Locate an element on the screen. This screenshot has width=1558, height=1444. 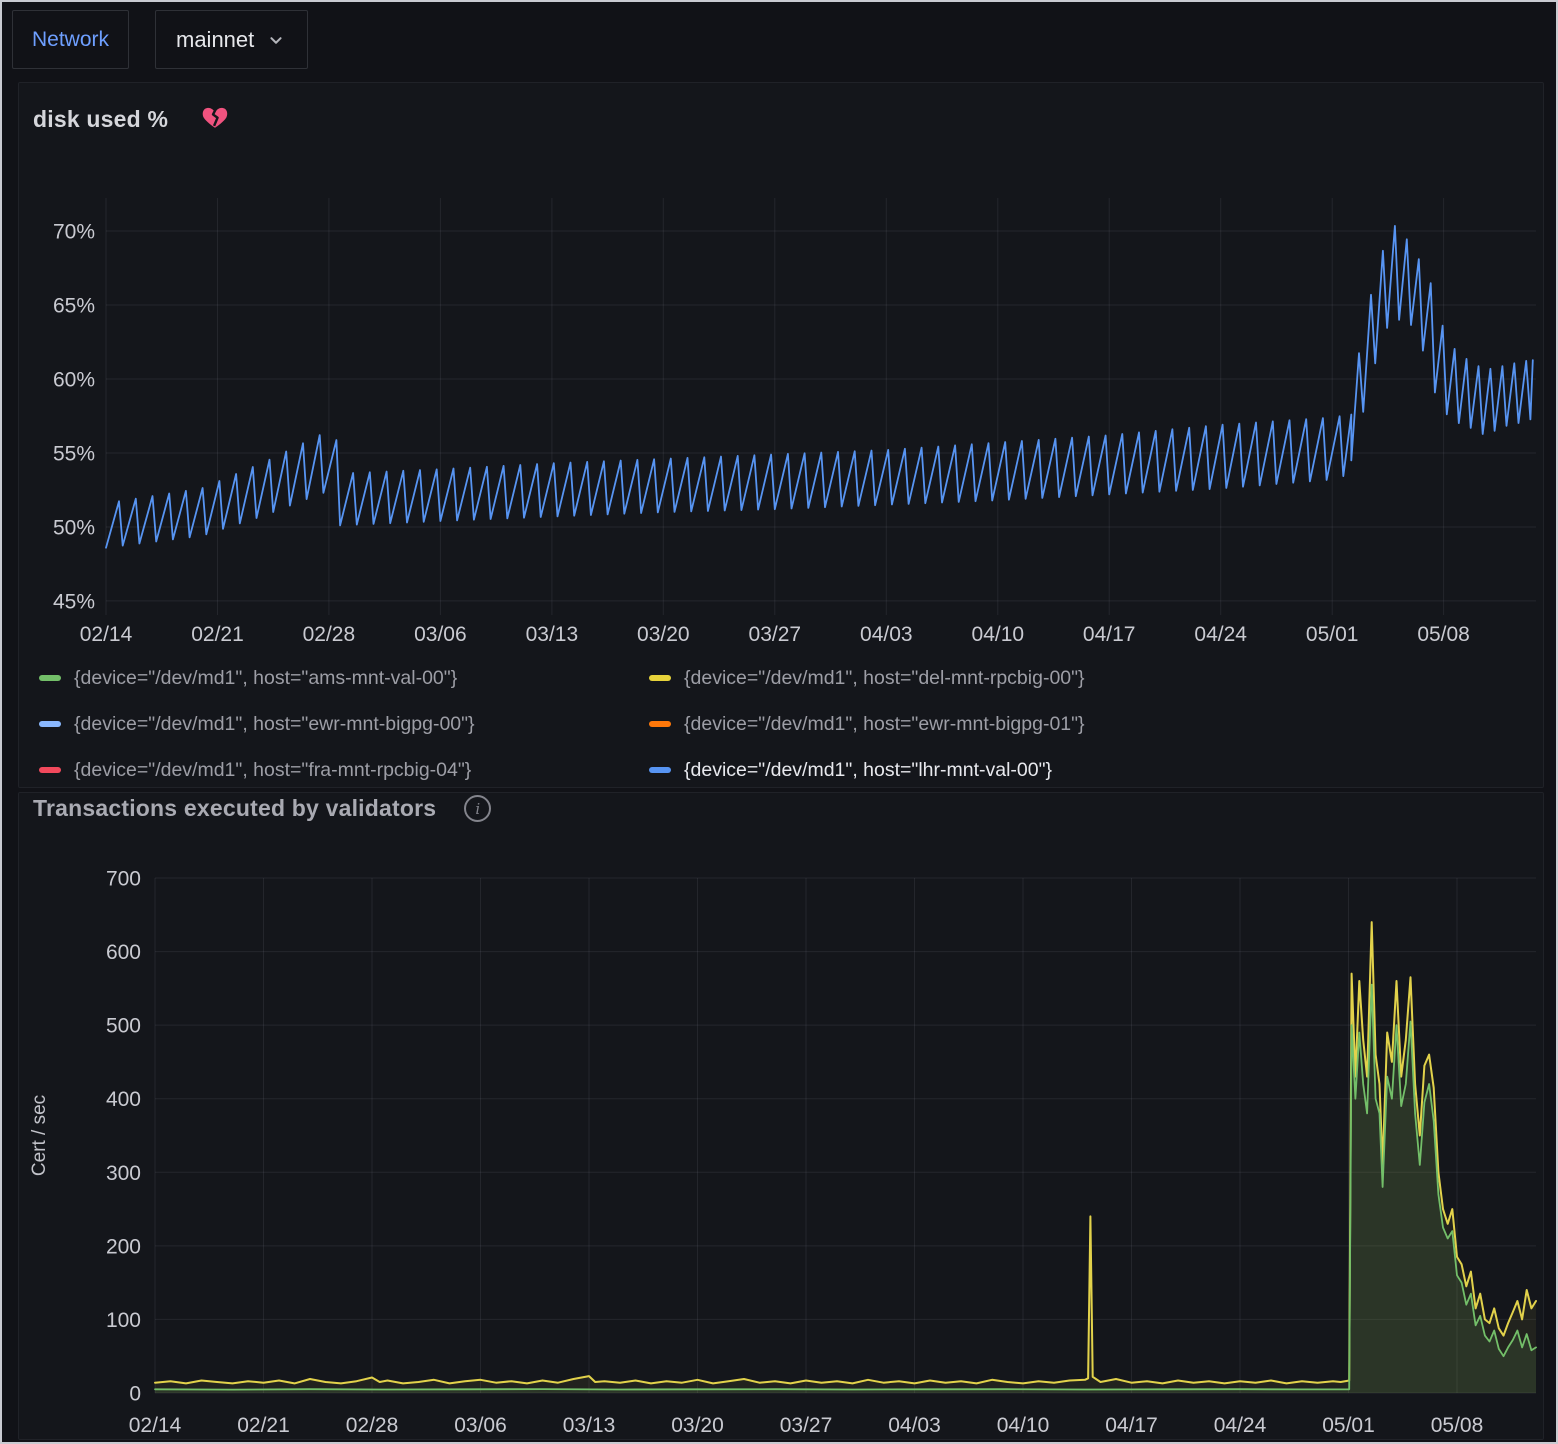
panel-disk-header: disk used % is located at coordinates (131, 119).